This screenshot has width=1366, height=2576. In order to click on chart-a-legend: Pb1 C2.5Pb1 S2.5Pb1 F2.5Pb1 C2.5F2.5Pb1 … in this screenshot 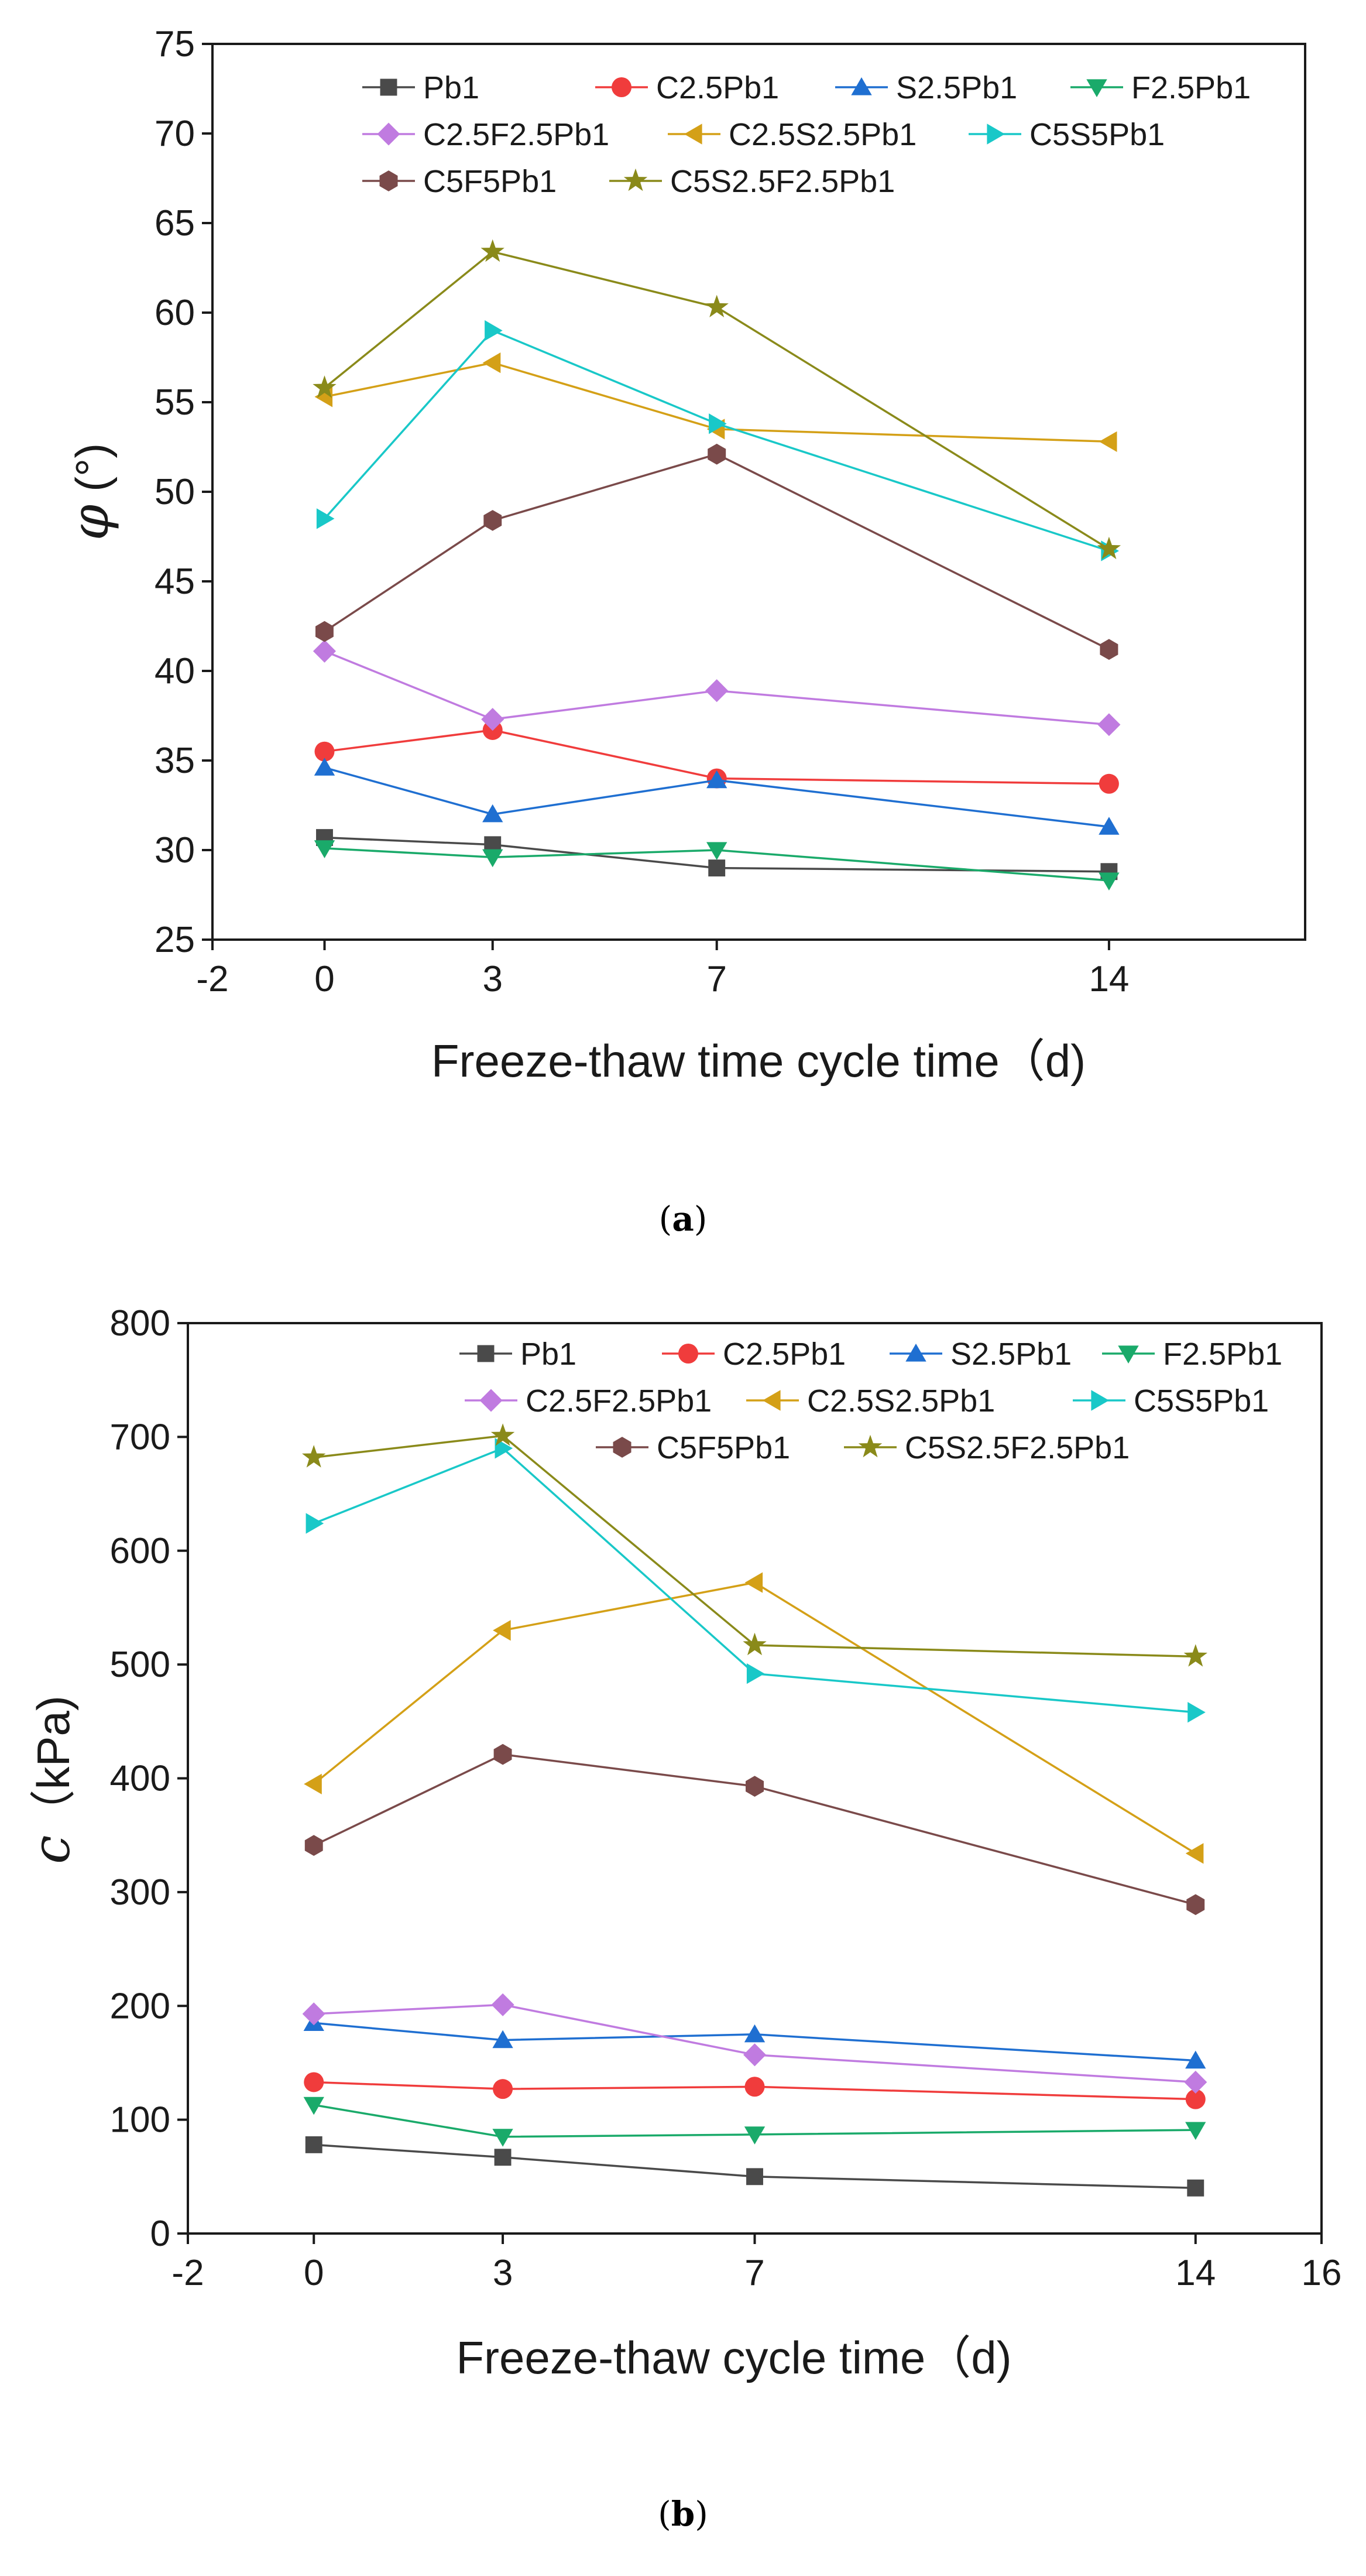, I will do `click(806, 134)`.